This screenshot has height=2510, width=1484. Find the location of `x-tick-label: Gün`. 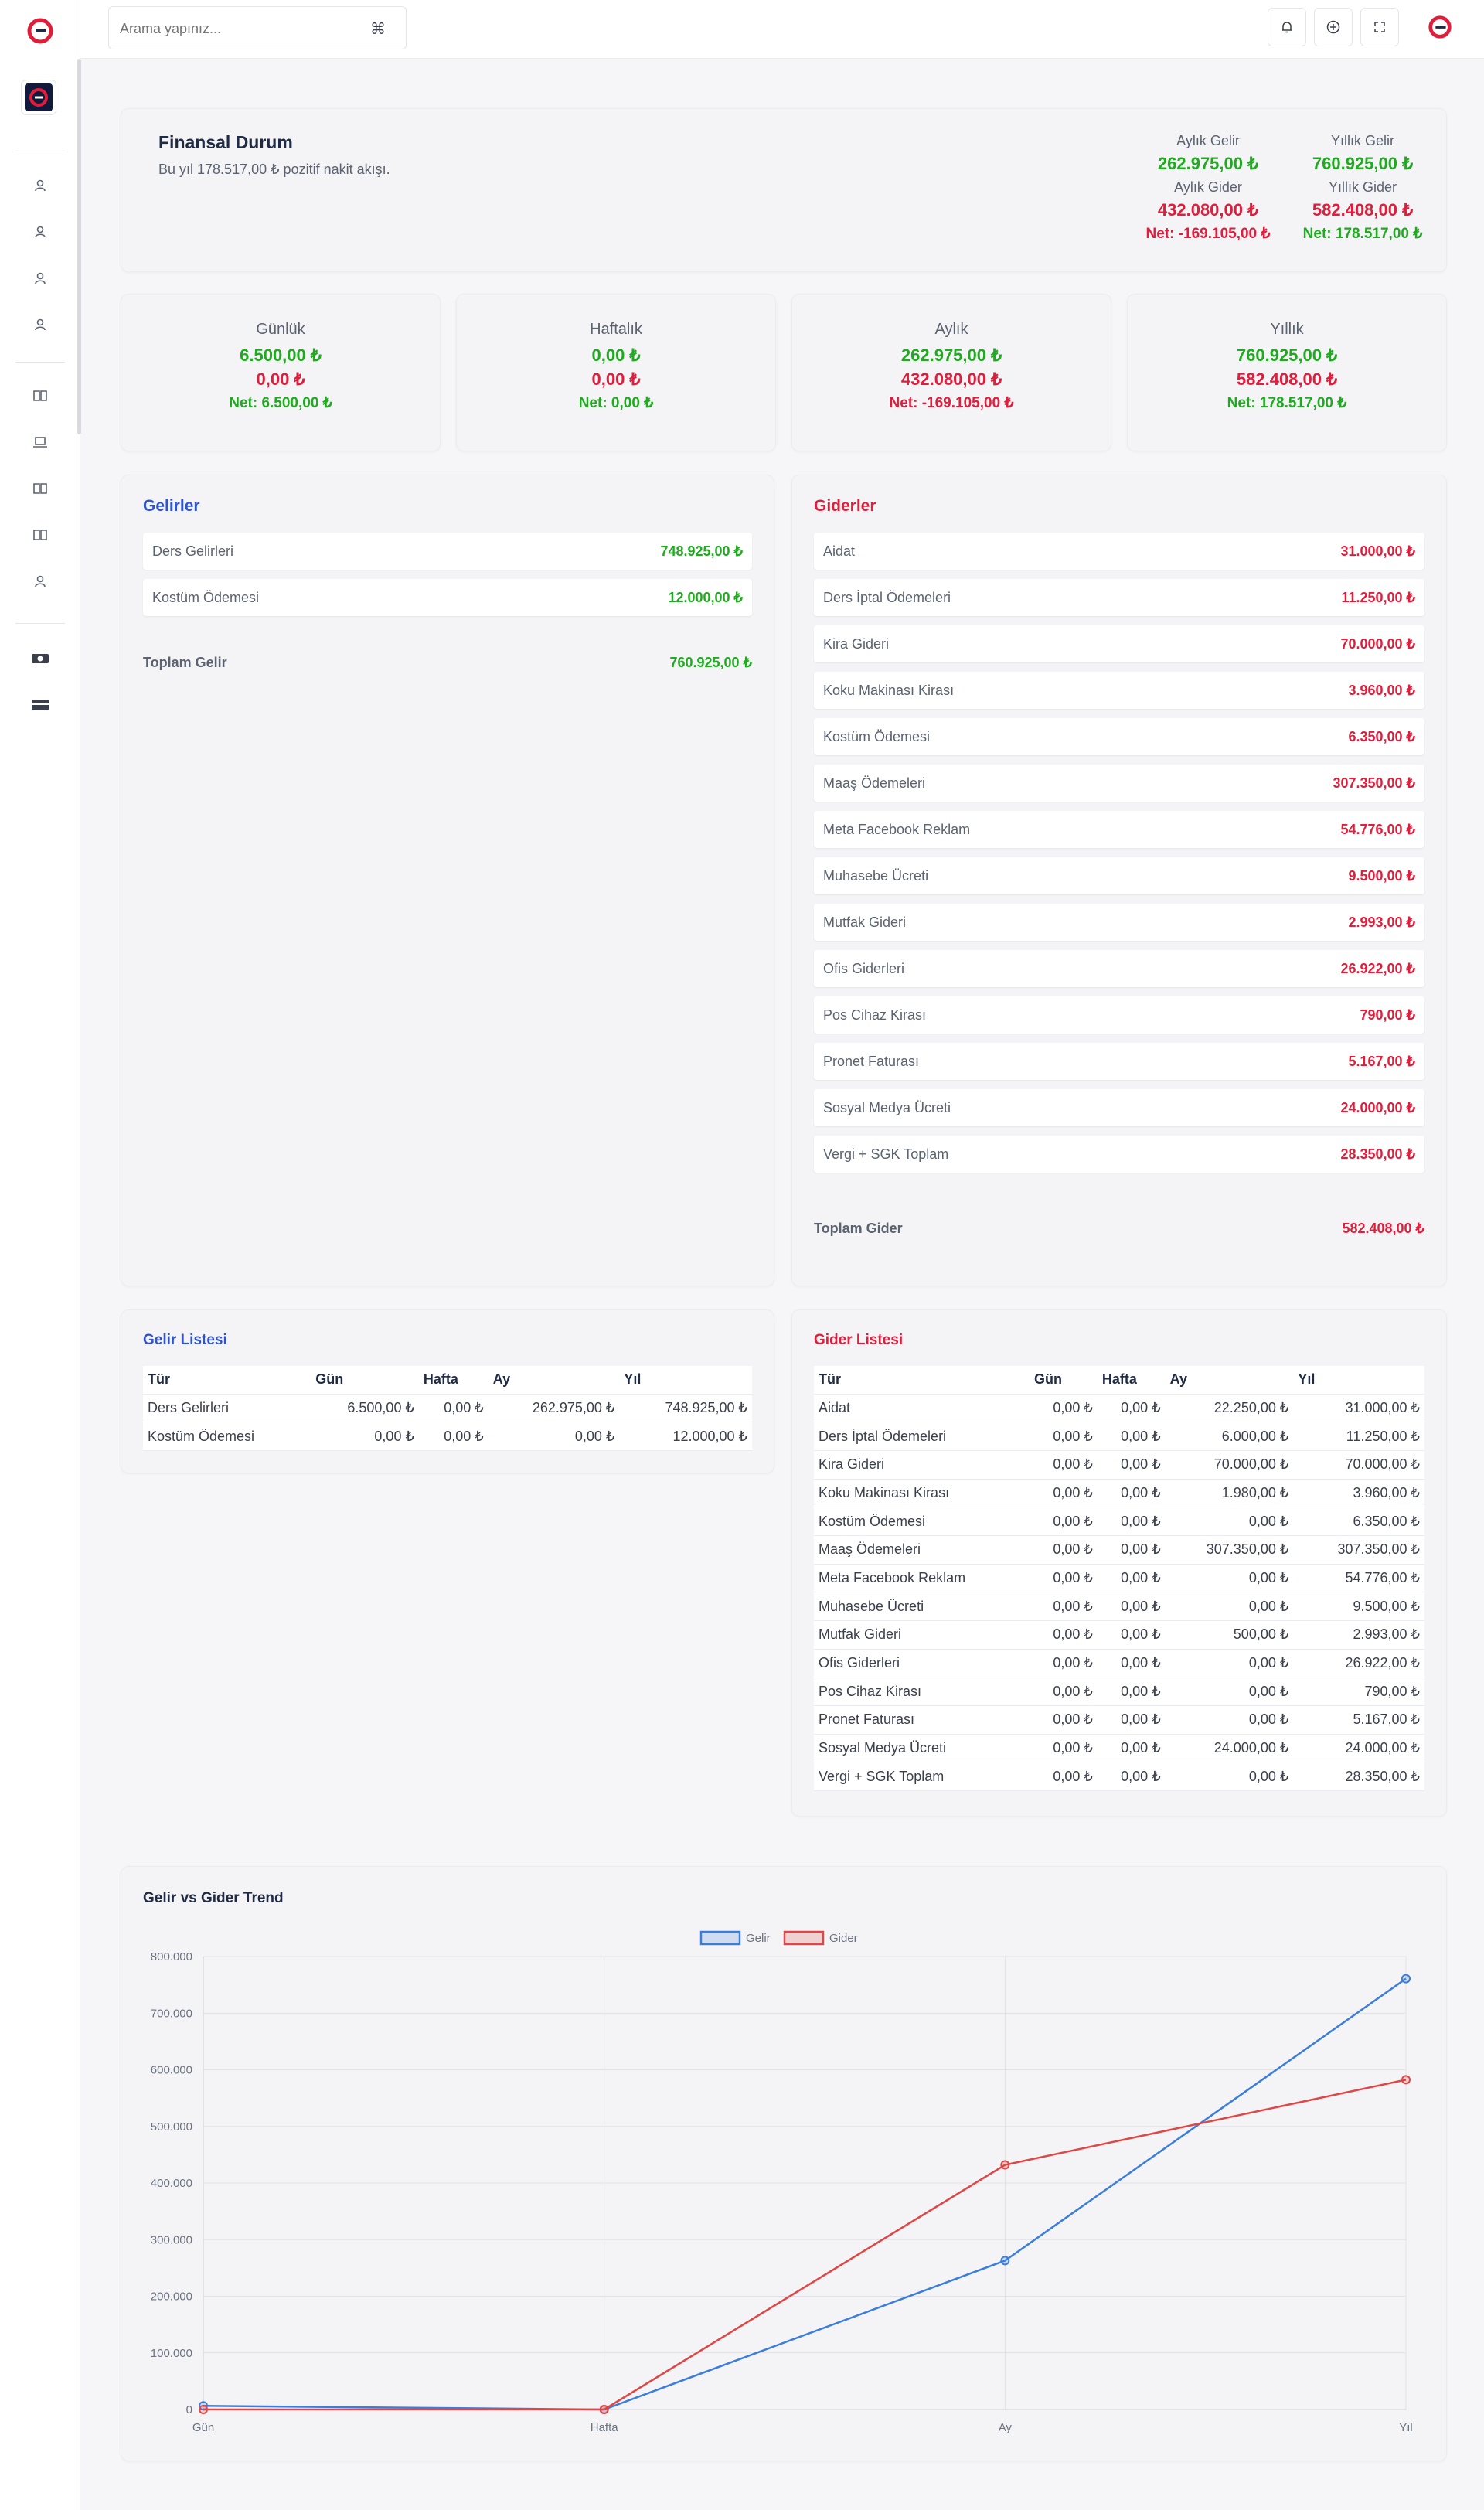

x-tick-label: Gün is located at coordinates (203, 2427).